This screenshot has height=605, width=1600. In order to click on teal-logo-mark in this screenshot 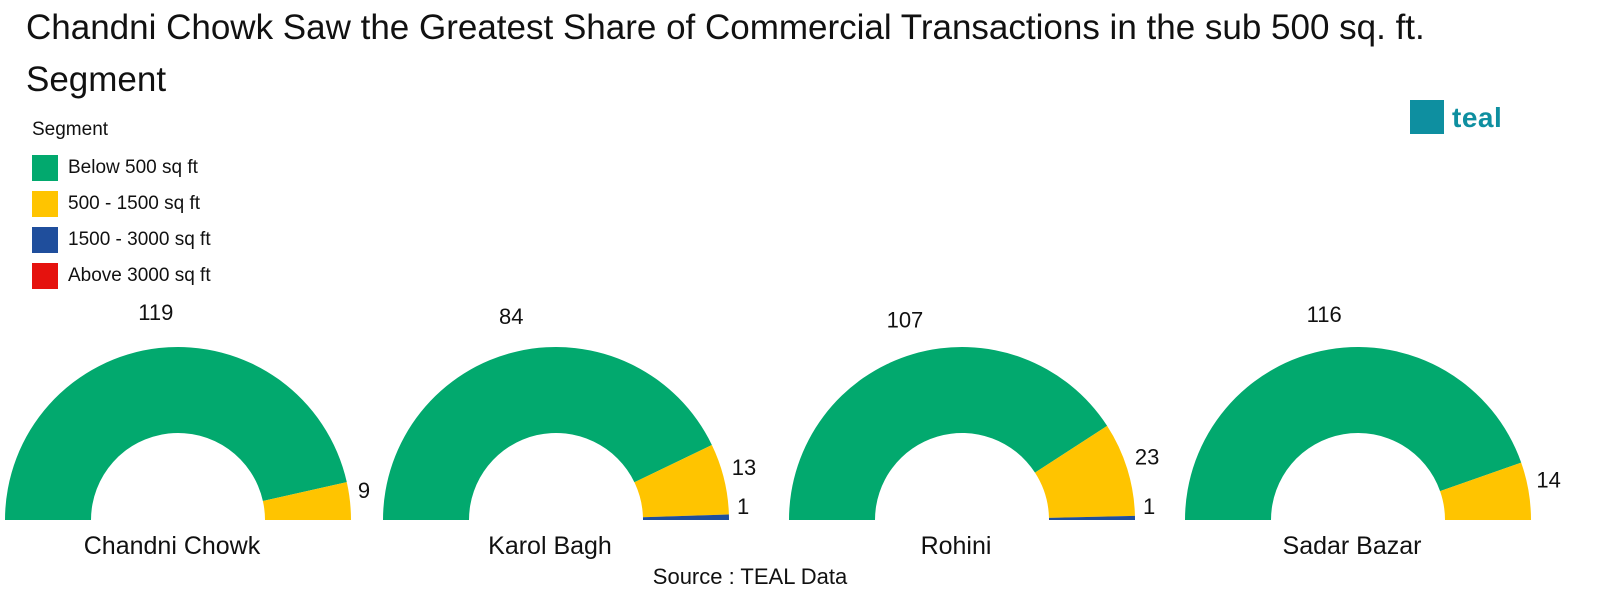, I will do `click(1427, 117)`.